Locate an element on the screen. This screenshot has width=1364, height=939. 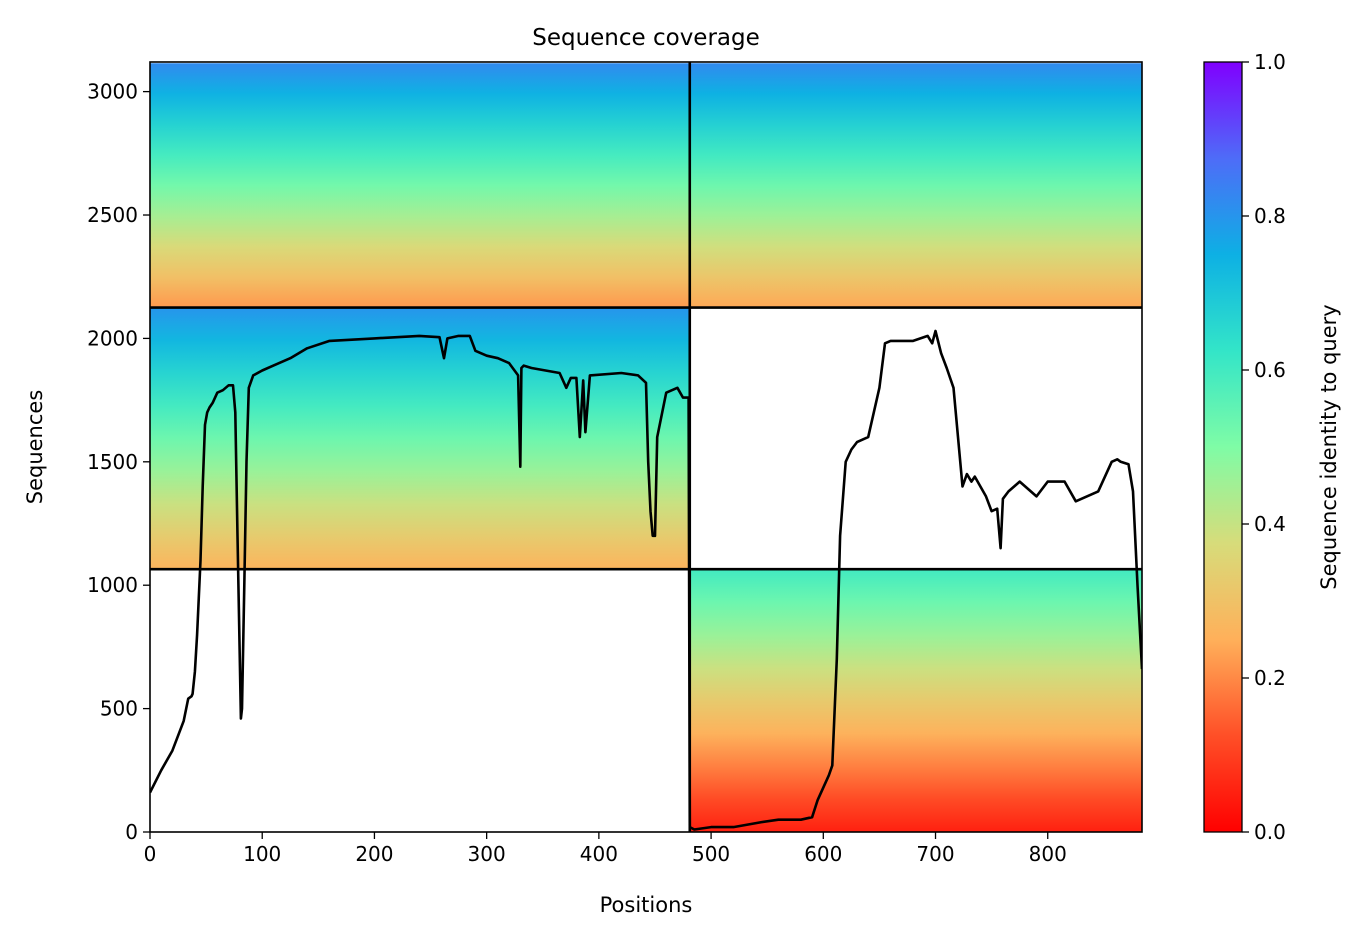
colorbar-label: Sequence identity to query is located at coordinates (1329, 446).